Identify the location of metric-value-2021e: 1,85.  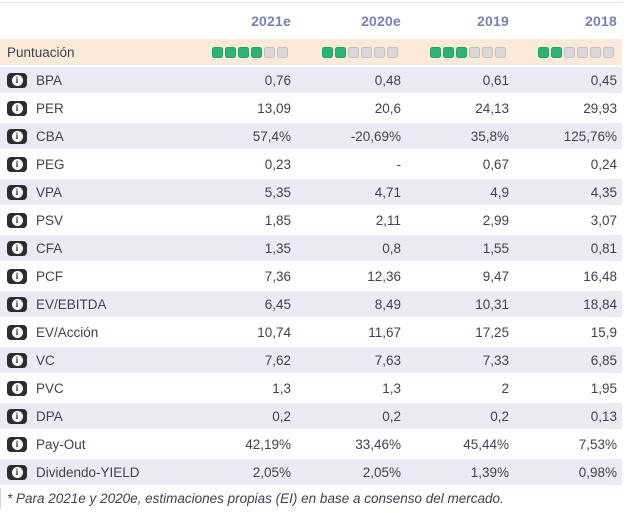
(277, 220).